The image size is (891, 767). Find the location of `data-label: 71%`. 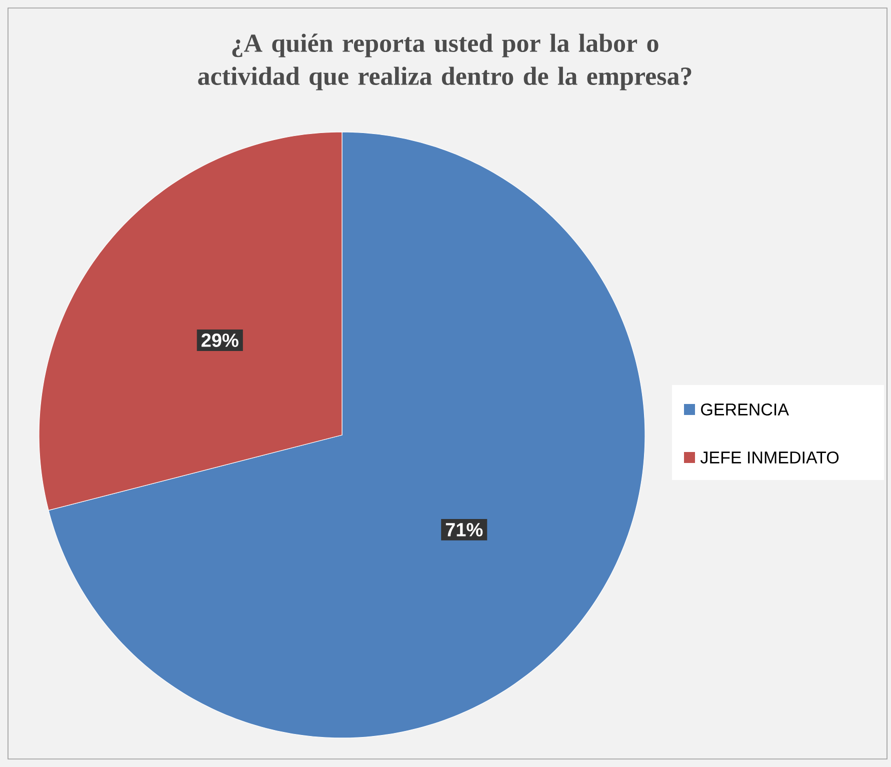

data-label: 71% is located at coordinates (464, 529).